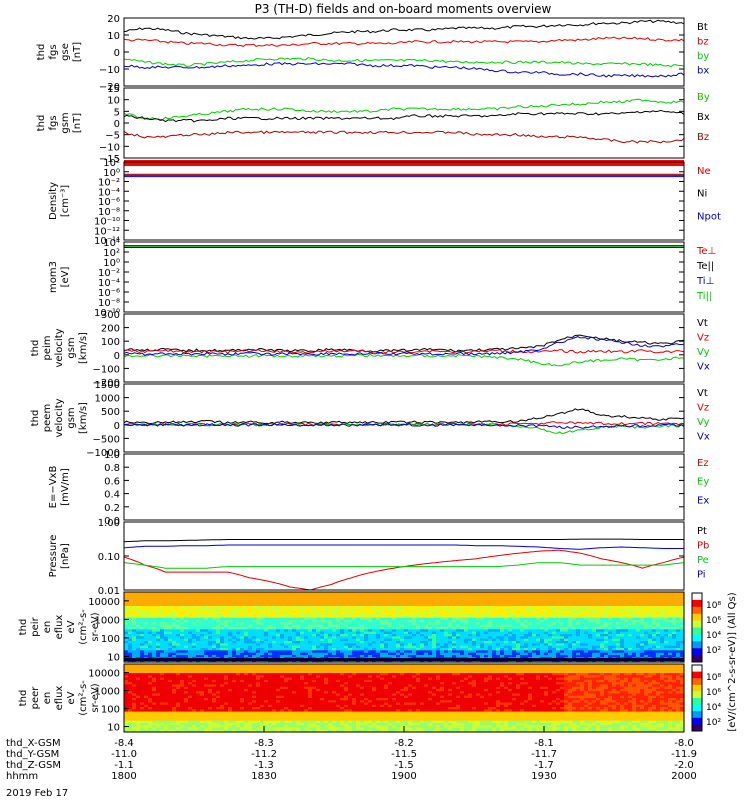  Describe the element at coordinates (704, 171) in the screenshot. I see `legend-label: Ne` at that location.